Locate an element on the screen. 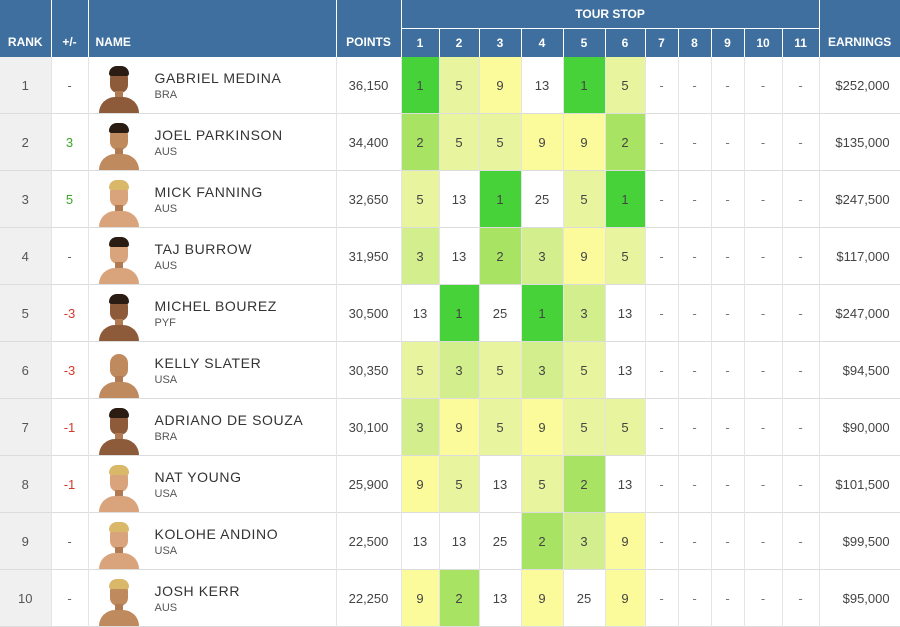 The image size is (900, 627). stop-result-3: 5 is located at coordinates (500, 142).